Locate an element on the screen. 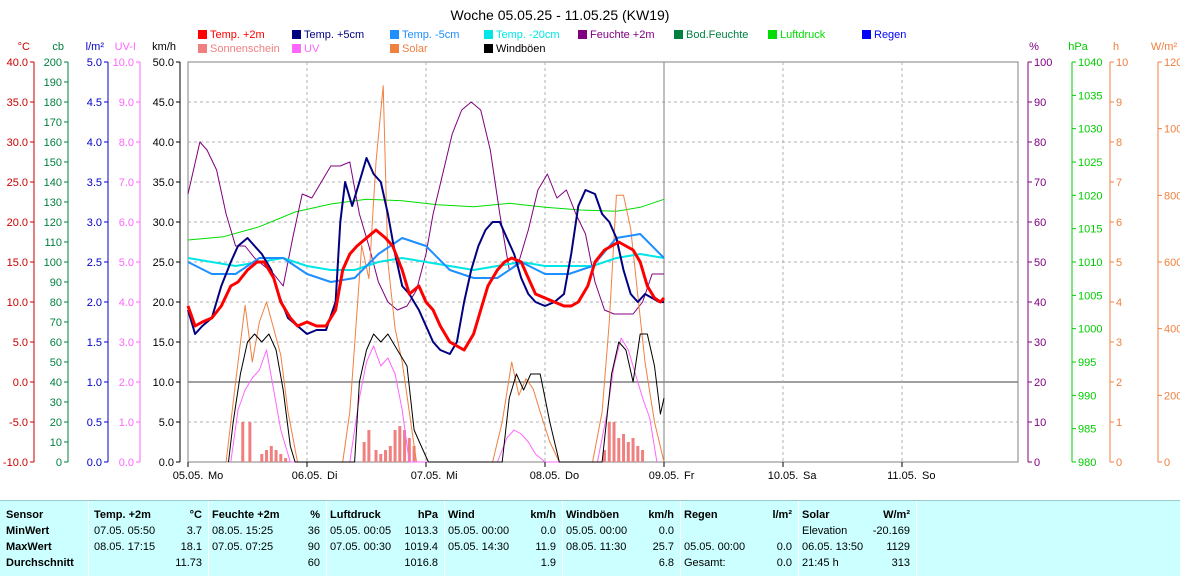 This screenshot has height=576, width=1180. legend-label: UV is located at coordinates (312, 49).